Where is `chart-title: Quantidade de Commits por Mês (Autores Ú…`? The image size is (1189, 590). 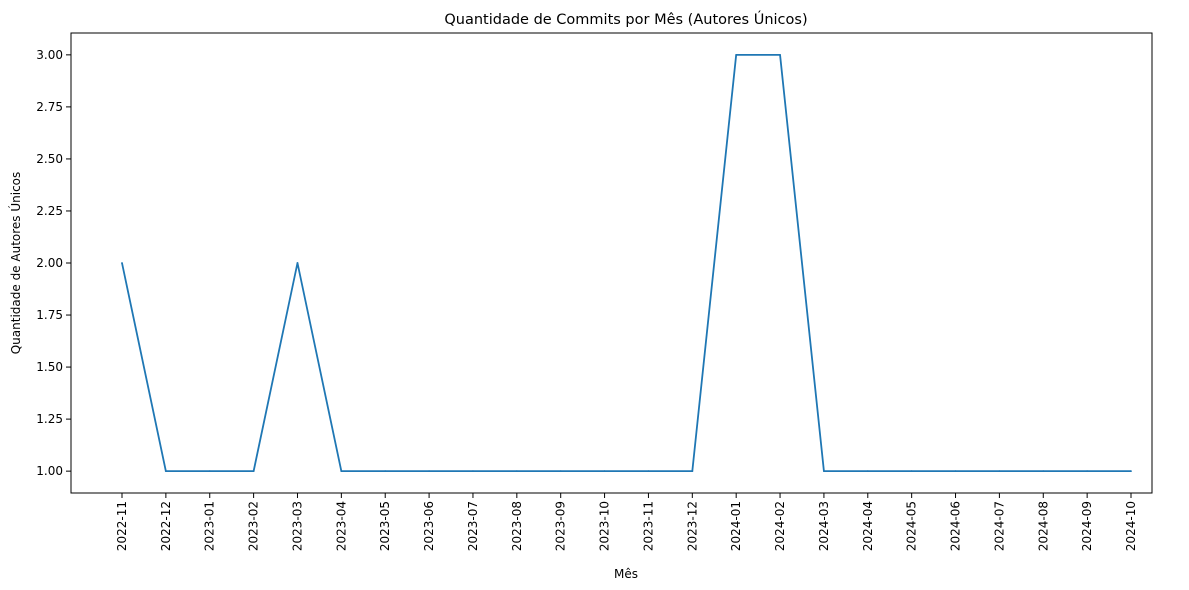 chart-title: Quantidade de Commits por Mês (Autores Ú… is located at coordinates (625, 19).